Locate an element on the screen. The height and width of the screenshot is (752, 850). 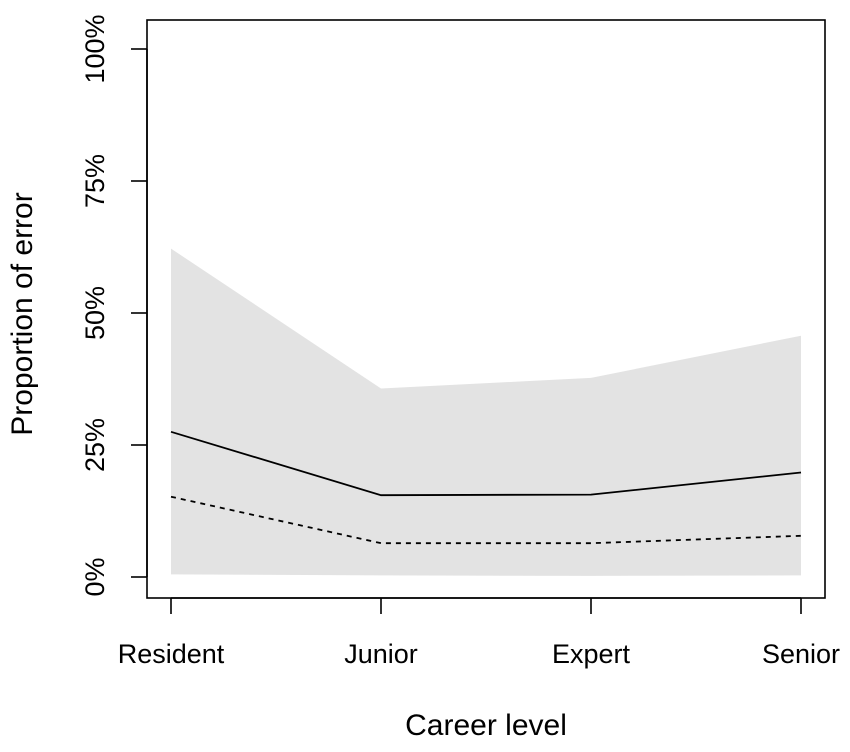
series-line-solid is located at coordinates (486, 463).